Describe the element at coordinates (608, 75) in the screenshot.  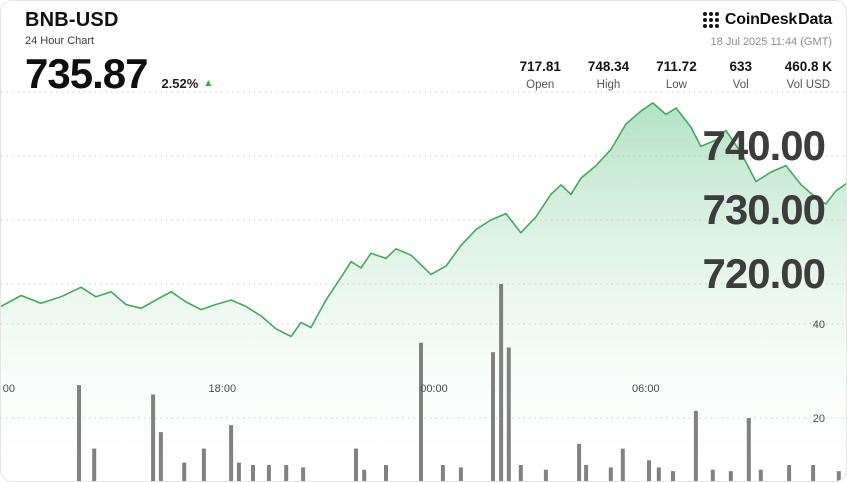
I see `stat-high: 748.34 High` at that location.